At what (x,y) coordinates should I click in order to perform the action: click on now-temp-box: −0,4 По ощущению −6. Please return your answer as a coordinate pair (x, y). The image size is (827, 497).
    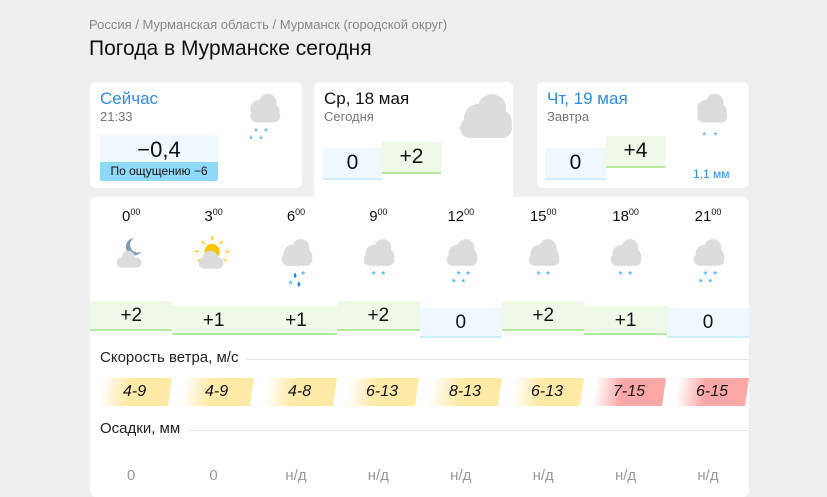
    Looking at the image, I should click on (159, 158).